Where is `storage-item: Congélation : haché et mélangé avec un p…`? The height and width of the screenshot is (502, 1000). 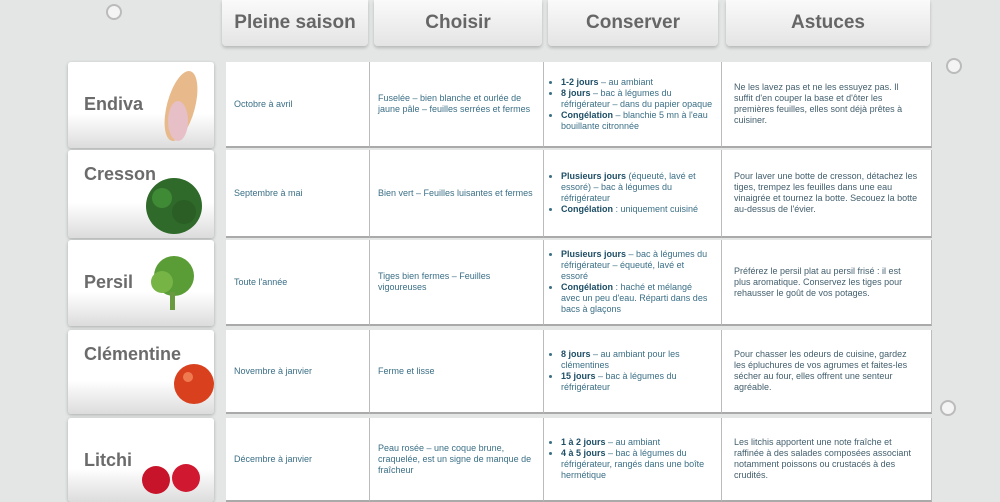
storage-item: Congélation : haché et mélangé avec un p… is located at coordinates (637, 298).